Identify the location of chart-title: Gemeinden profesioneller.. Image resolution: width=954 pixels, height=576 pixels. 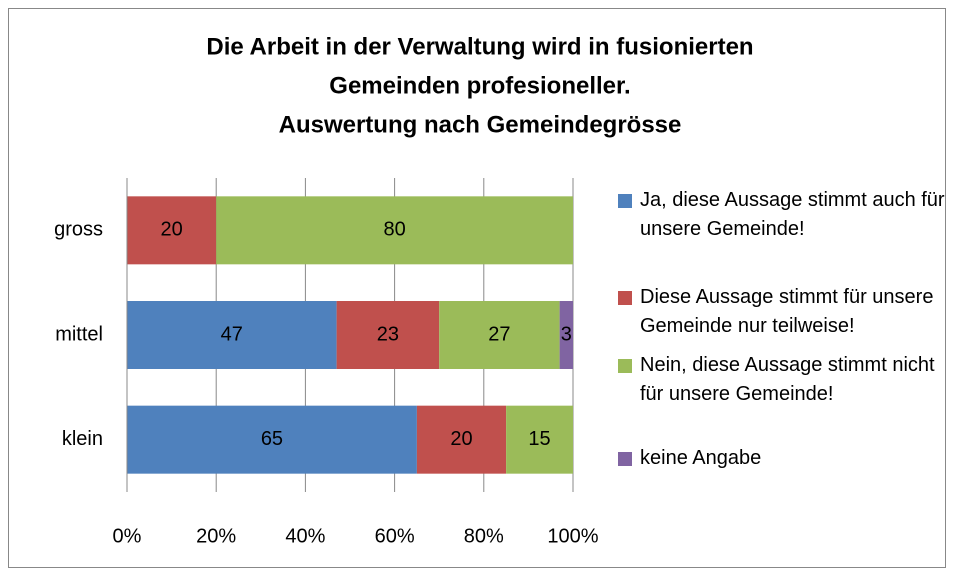
(479, 85).